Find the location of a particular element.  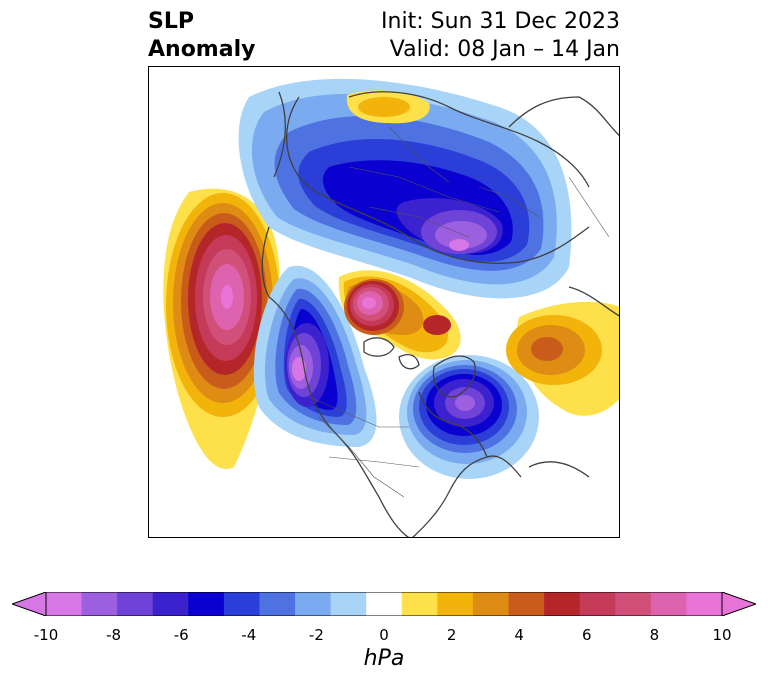

north-pacific-high is located at coordinates (221, 328).